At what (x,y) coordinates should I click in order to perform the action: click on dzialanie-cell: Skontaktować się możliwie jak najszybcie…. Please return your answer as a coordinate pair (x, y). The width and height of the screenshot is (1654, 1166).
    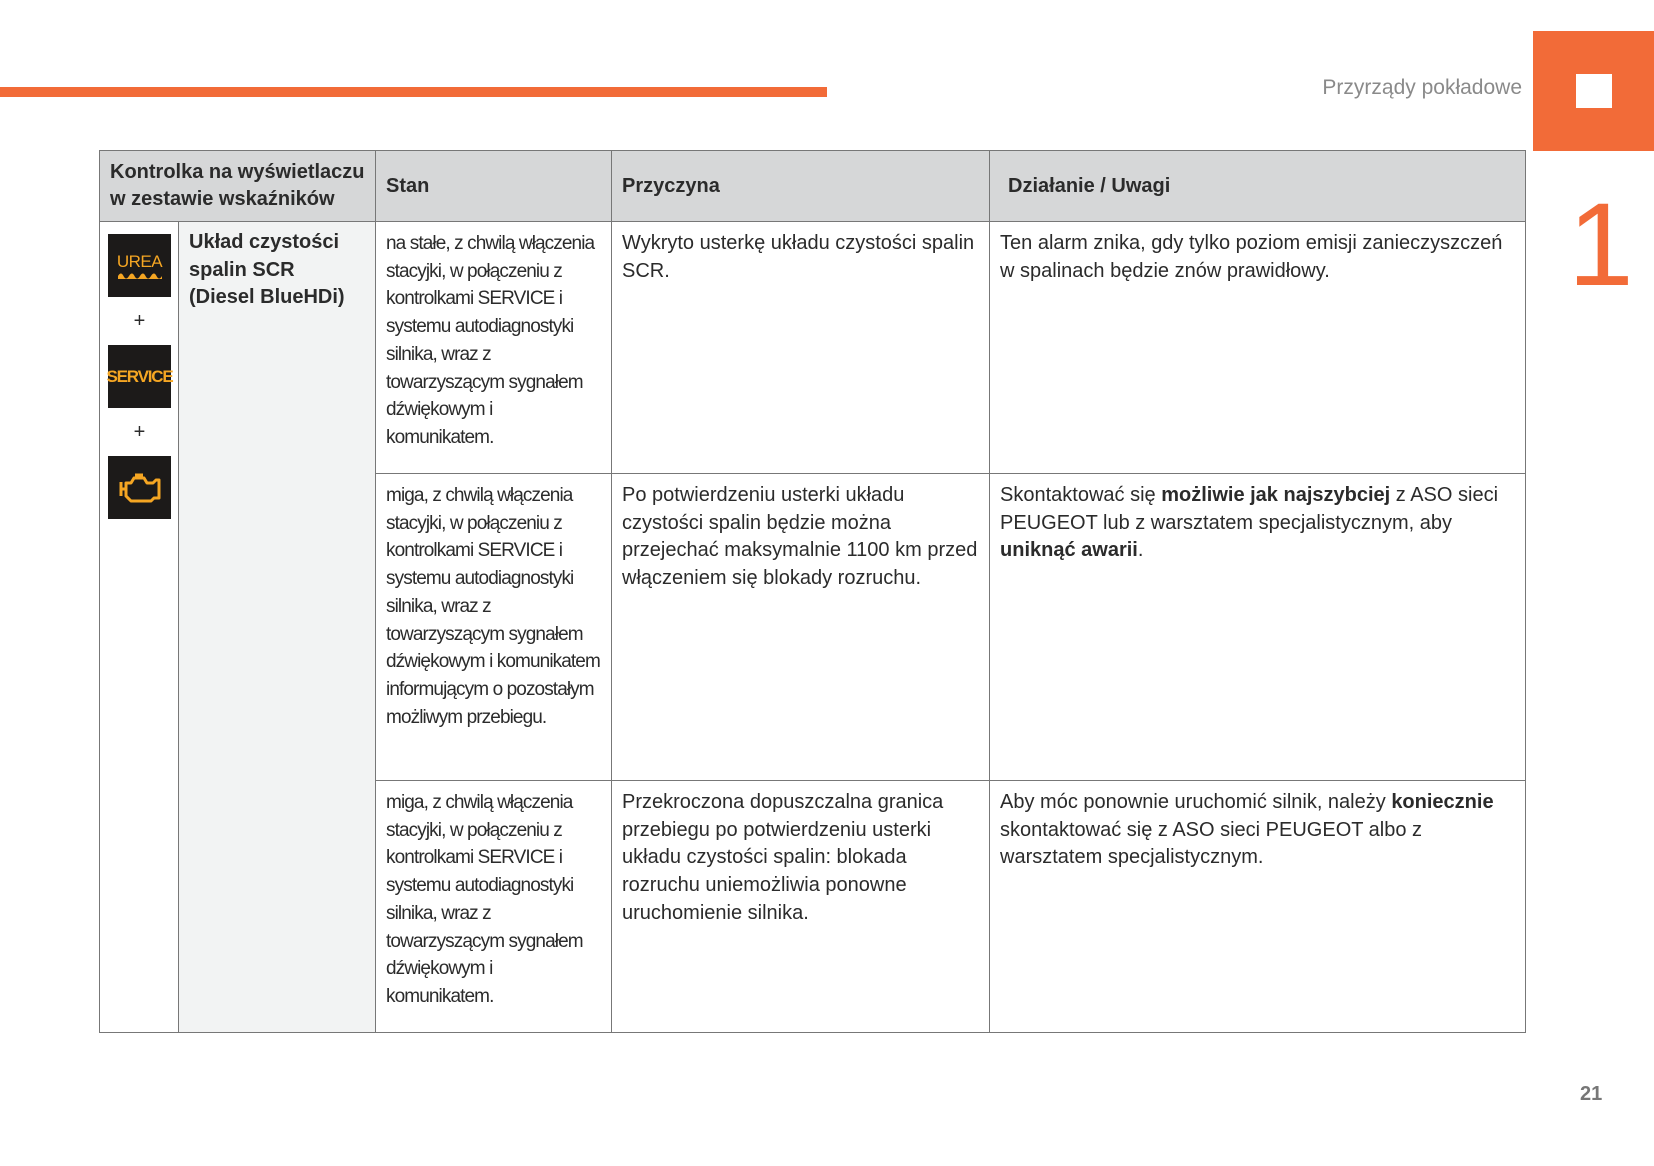
    Looking at the image, I should click on (1258, 627).